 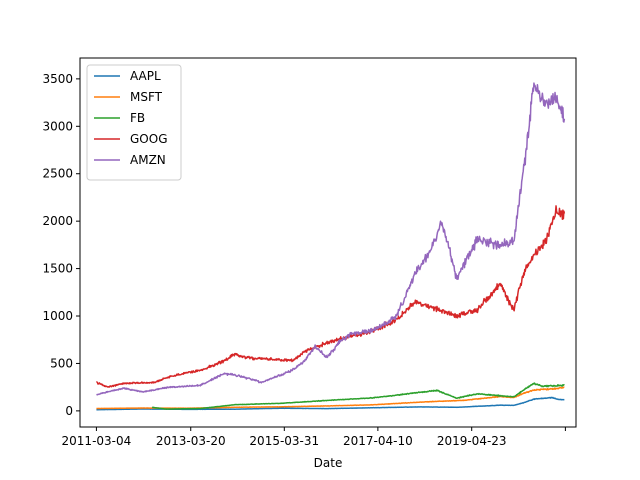 What do you see at coordinates (328, 463) in the screenshot?
I see `x-axis-label: Date` at bounding box center [328, 463].